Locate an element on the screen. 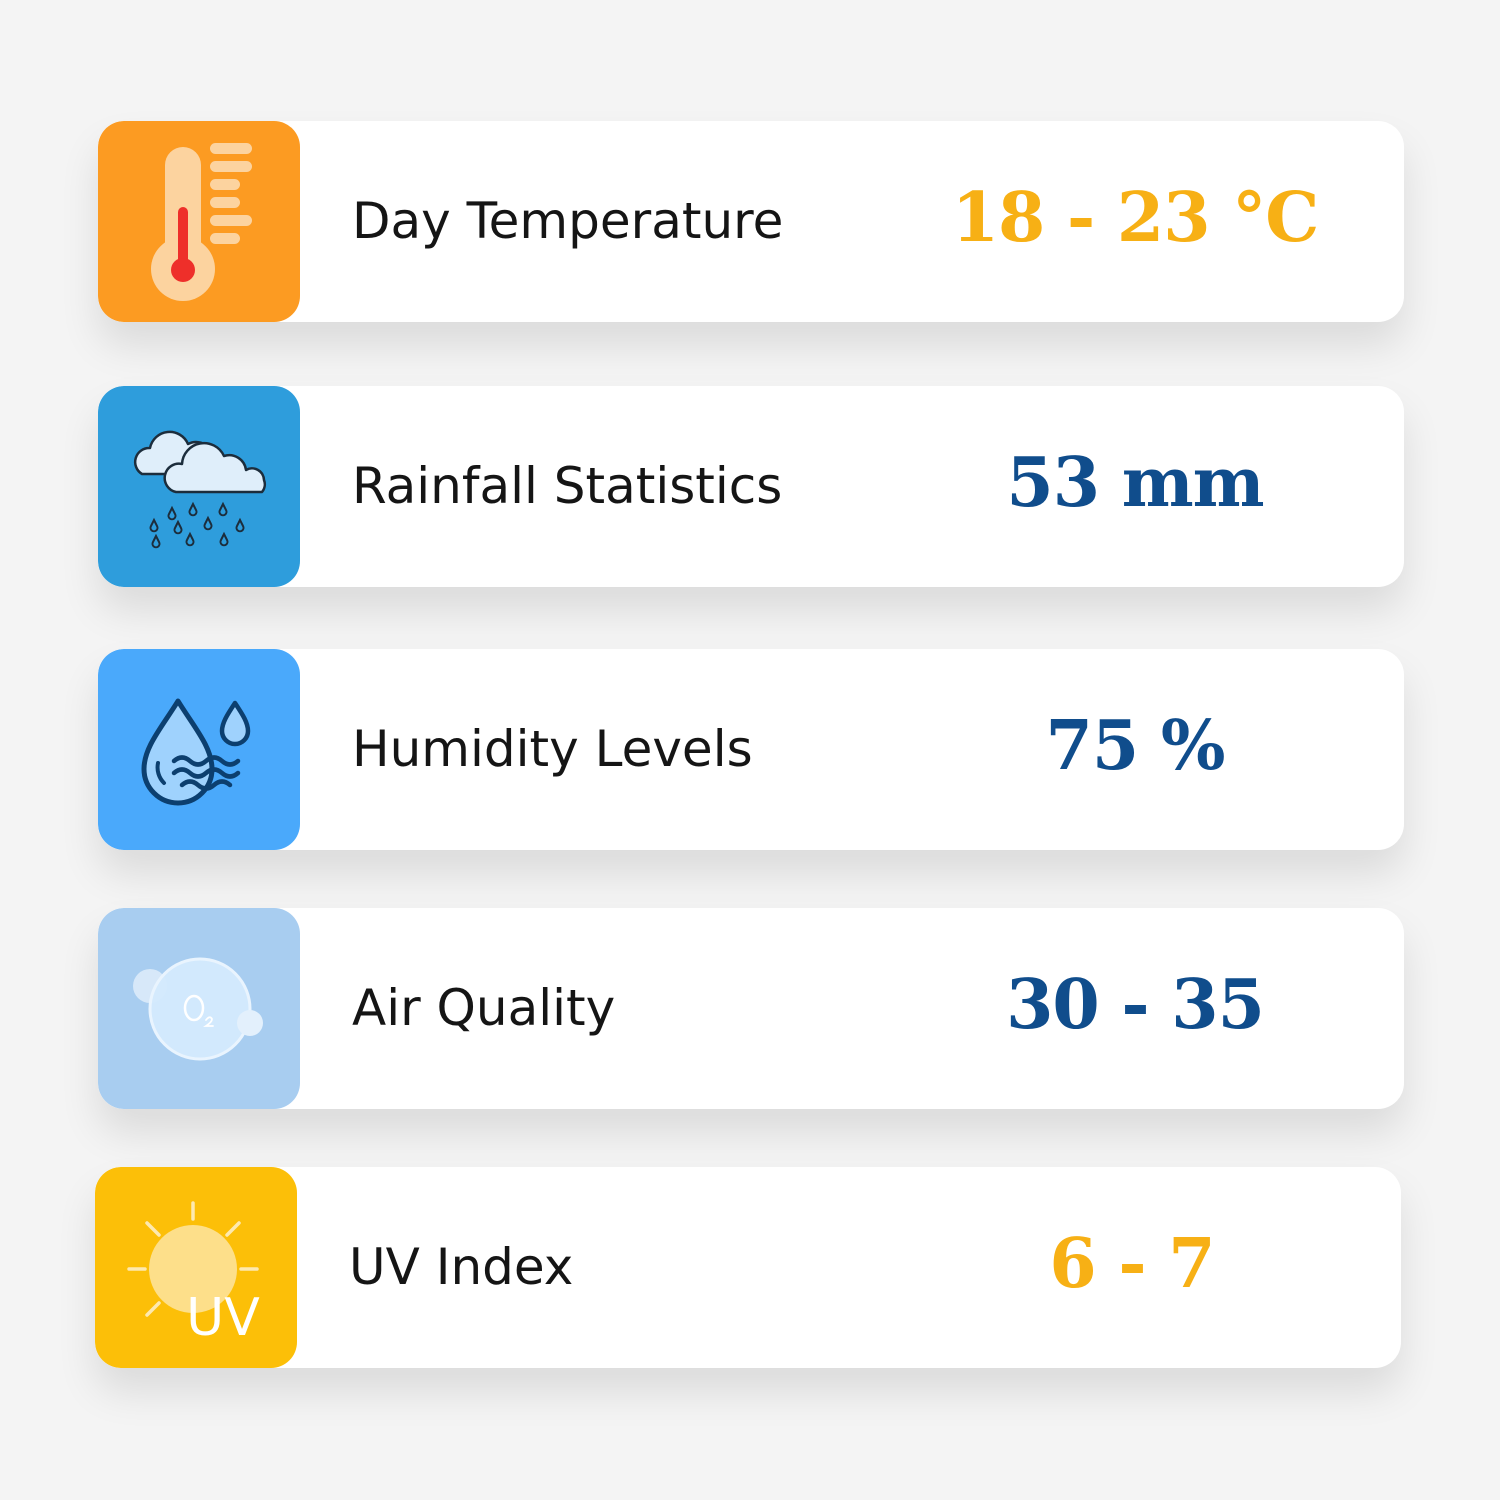  row-value: 53 mm is located at coordinates (1135, 483).